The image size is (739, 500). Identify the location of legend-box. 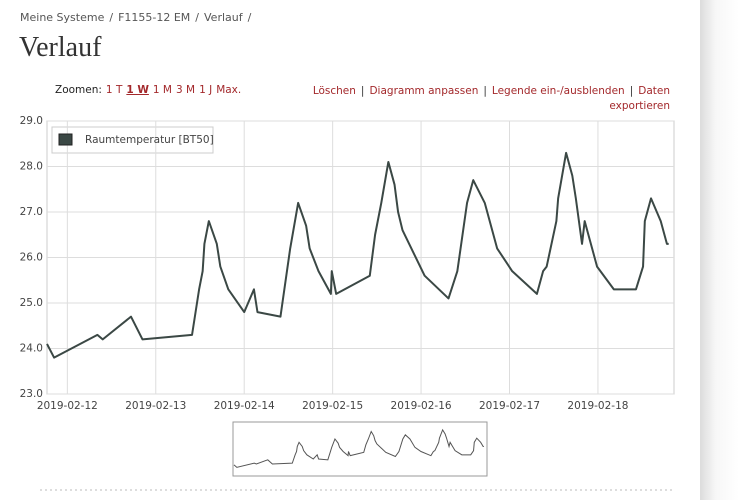
(132, 140).